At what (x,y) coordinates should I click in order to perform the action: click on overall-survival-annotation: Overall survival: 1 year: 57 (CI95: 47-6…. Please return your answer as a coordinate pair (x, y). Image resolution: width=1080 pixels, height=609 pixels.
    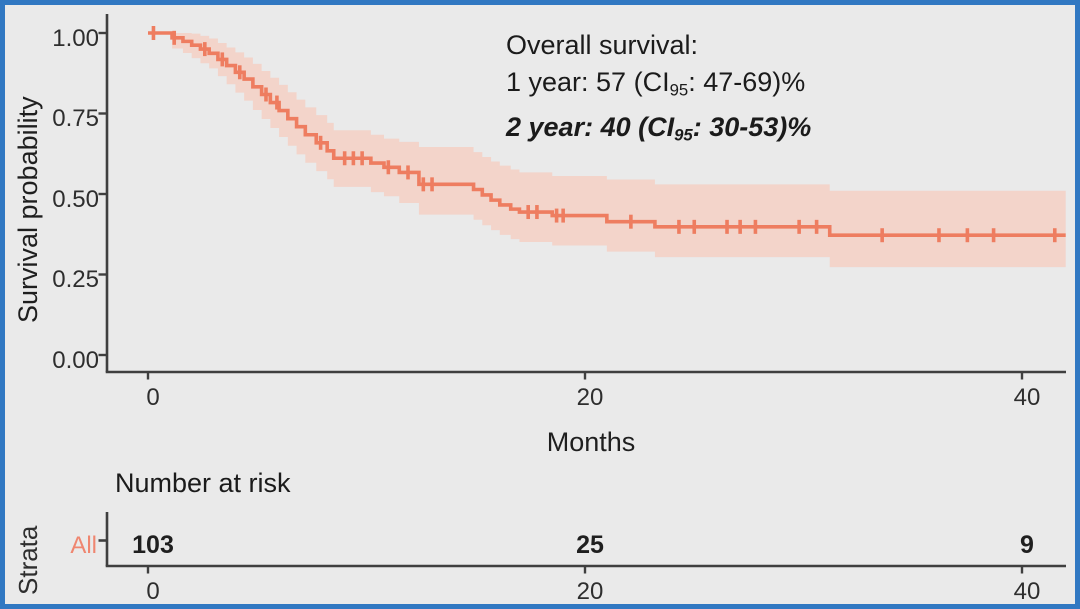
    Looking at the image, I should click on (658, 90).